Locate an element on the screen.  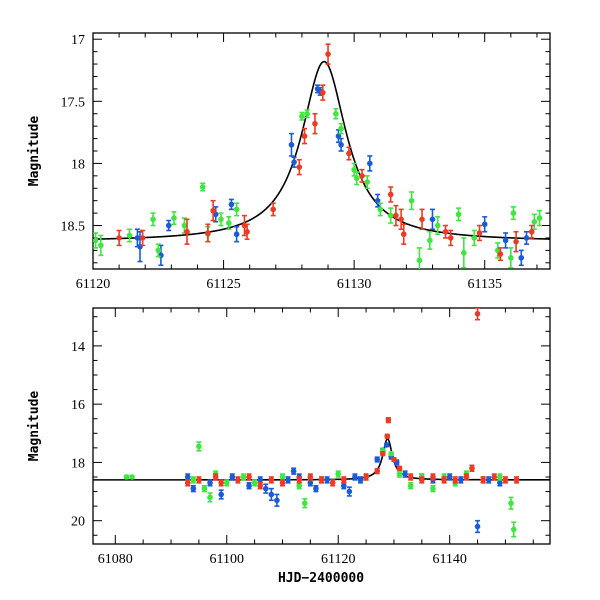
x-tick-label: 61100 is located at coordinates (227, 559).